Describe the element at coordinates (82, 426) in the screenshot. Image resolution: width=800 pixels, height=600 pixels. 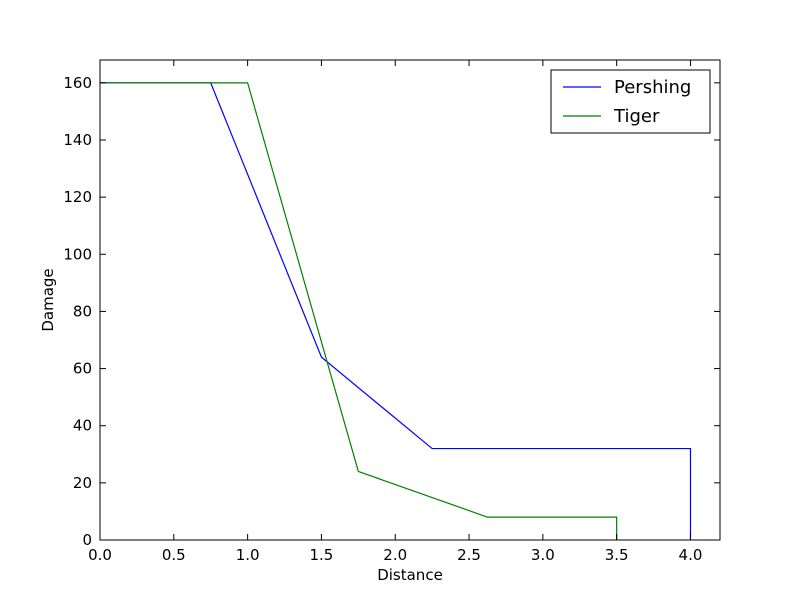
I see `y-tick-label: 40` at that location.